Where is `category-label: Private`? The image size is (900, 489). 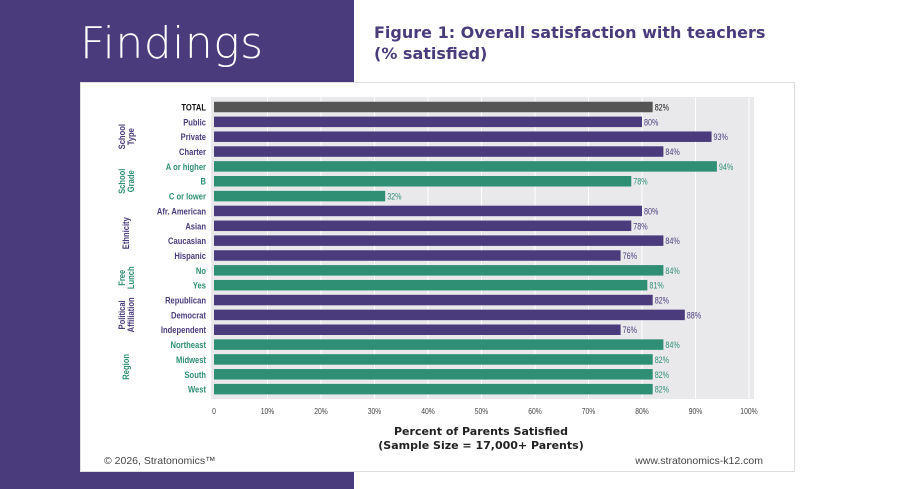 category-label: Private is located at coordinates (194, 136).